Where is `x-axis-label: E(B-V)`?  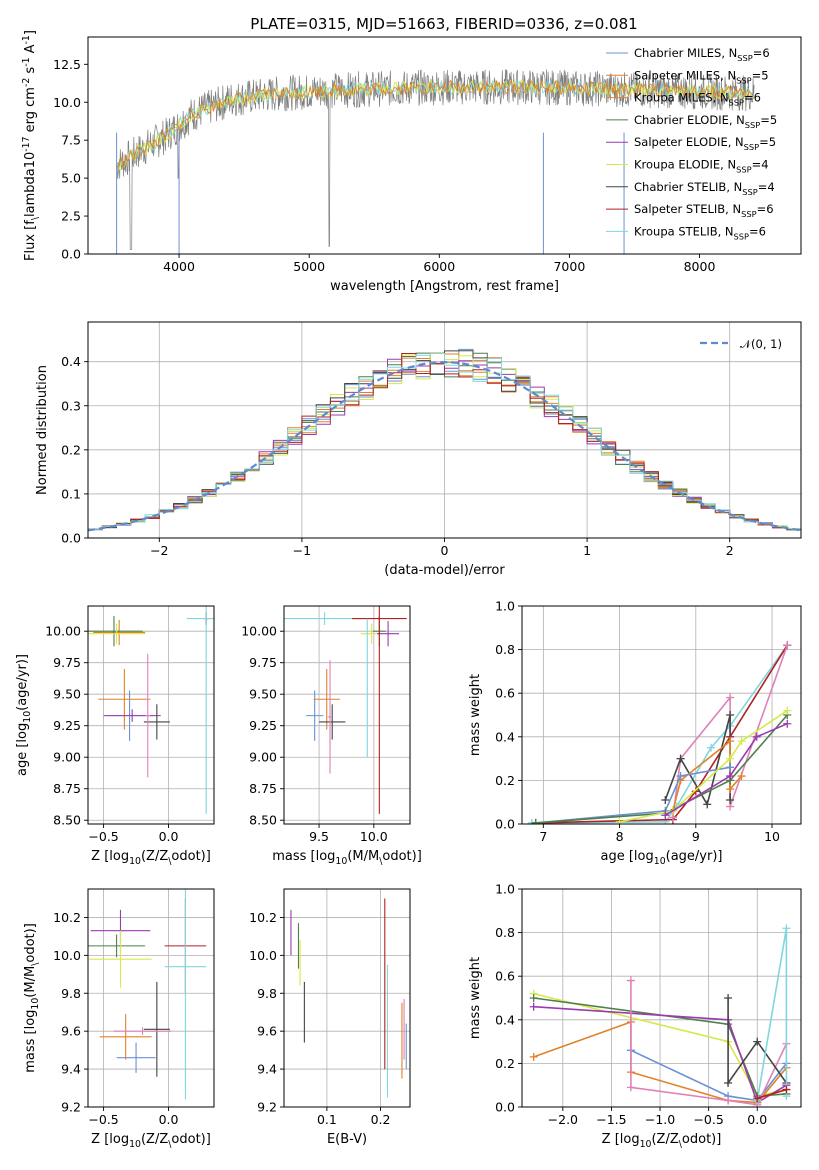 x-axis-label: E(B-V) is located at coordinates (347, 1139).